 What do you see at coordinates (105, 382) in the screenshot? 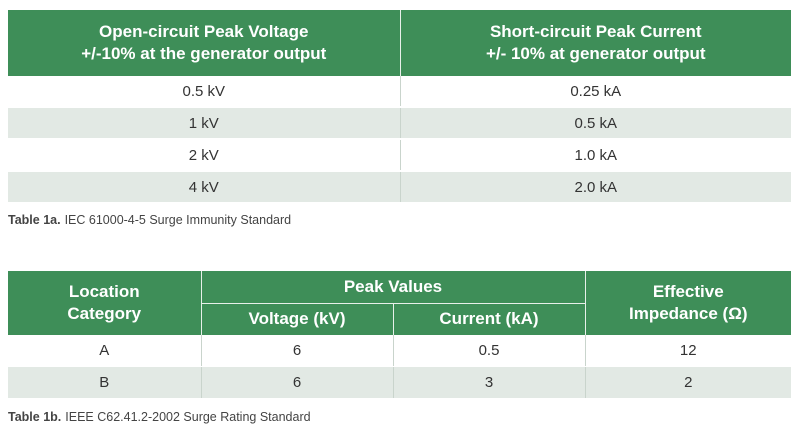
I see `location-cell: B` at bounding box center [105, 382].